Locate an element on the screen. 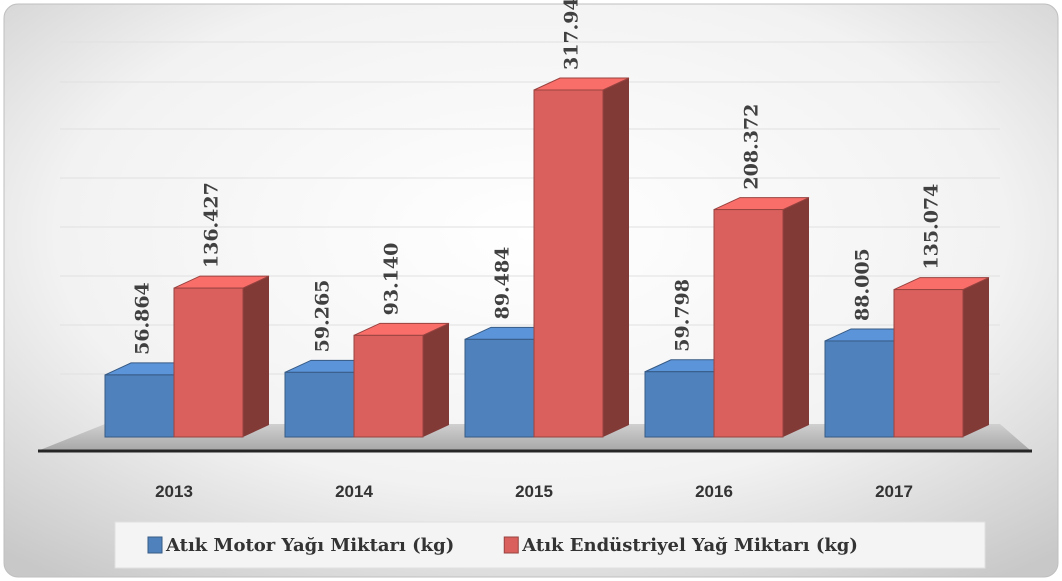  legend-label: Atık Endüstriyel Yağ Miktarı (kg) is located at coordinates (689, 545).